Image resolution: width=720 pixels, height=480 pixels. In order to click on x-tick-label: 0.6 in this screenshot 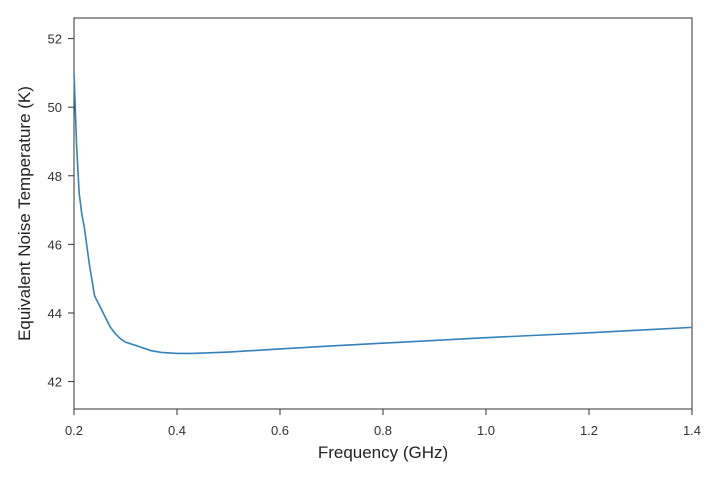, I will do `click(280, 430)`.